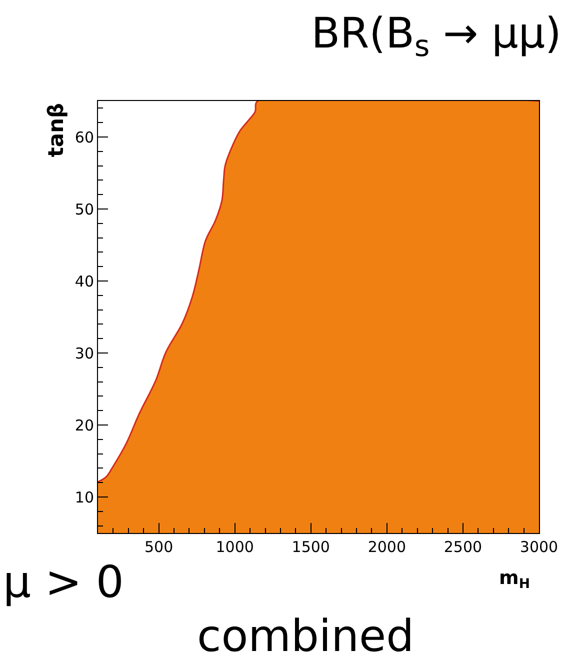 Image resolution: width=570 pixels, height=667 pixels. What do you see at coordinates (84, 209) in the screenshot?
I see `y-tick-label: 50` at bounding box center [84, 209].